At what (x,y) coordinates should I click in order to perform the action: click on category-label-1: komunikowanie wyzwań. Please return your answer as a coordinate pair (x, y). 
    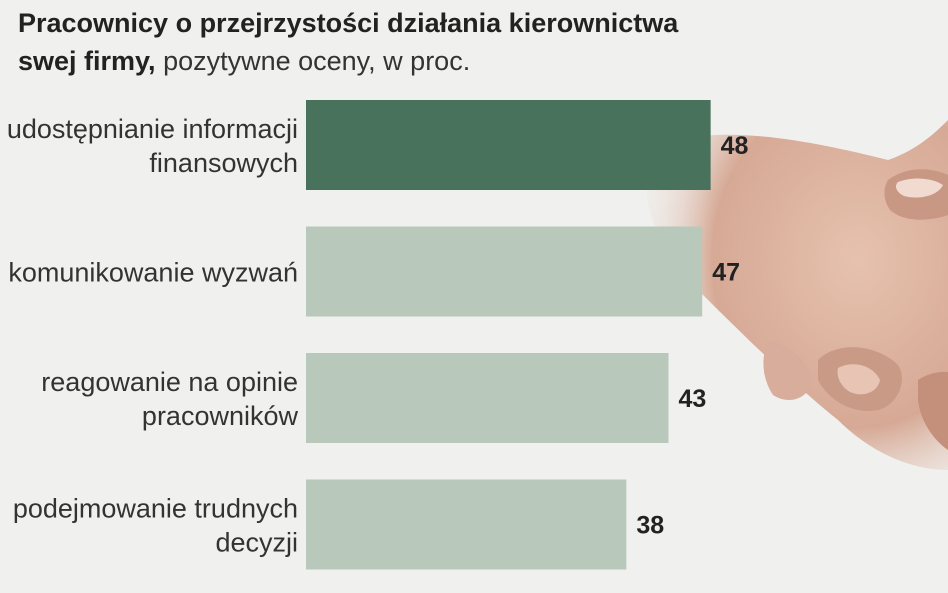
    Looking at the image, I should click on (153, 273).